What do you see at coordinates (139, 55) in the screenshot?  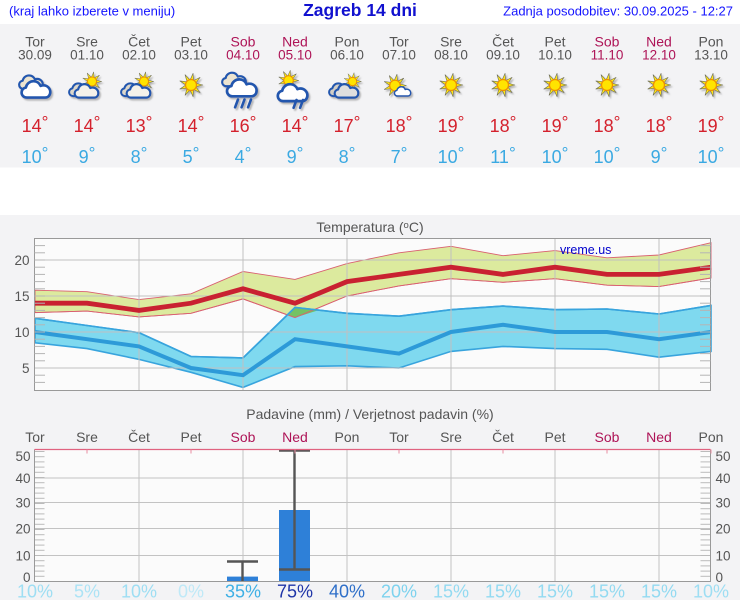 I see `svg-text: 02.10` at bounding box center [139, 55].